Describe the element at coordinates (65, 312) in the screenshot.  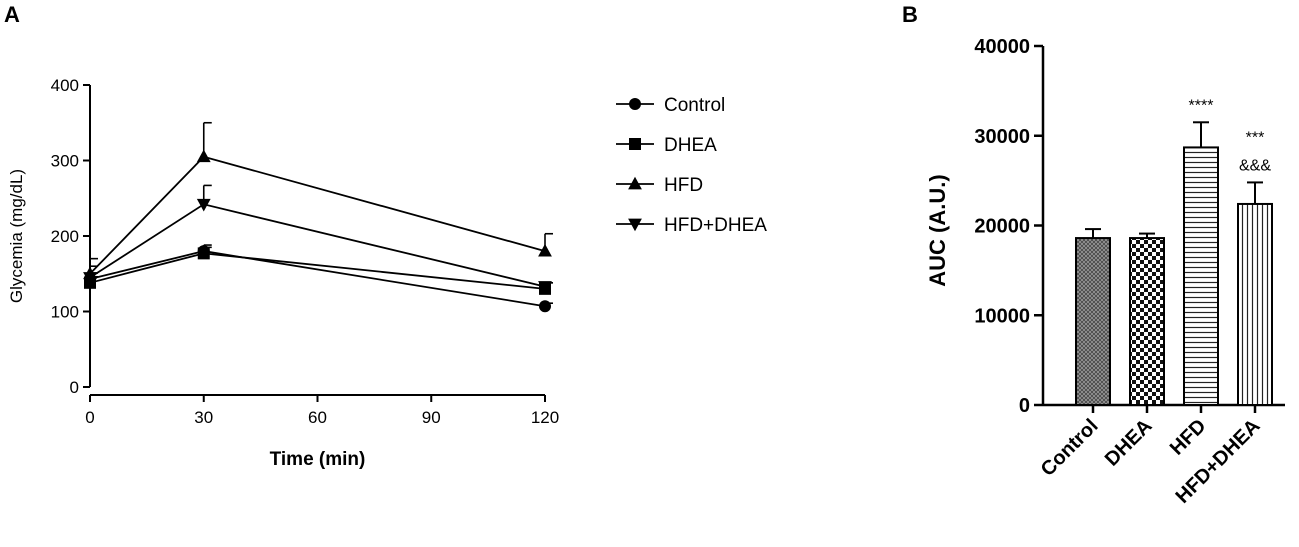
I see `y-tick-label: 100` at that location.